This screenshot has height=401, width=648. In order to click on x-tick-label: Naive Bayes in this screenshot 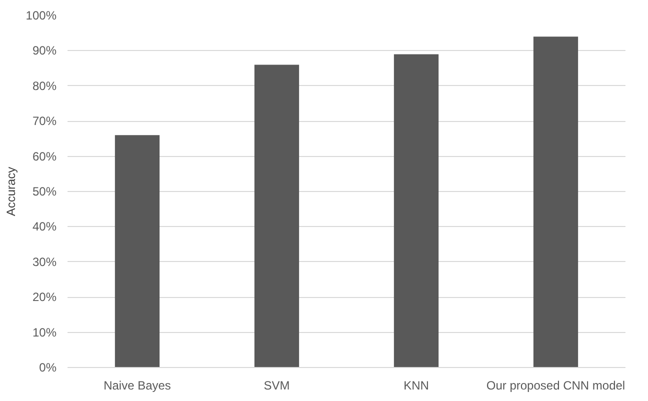, I will do `click(137, 385)`.